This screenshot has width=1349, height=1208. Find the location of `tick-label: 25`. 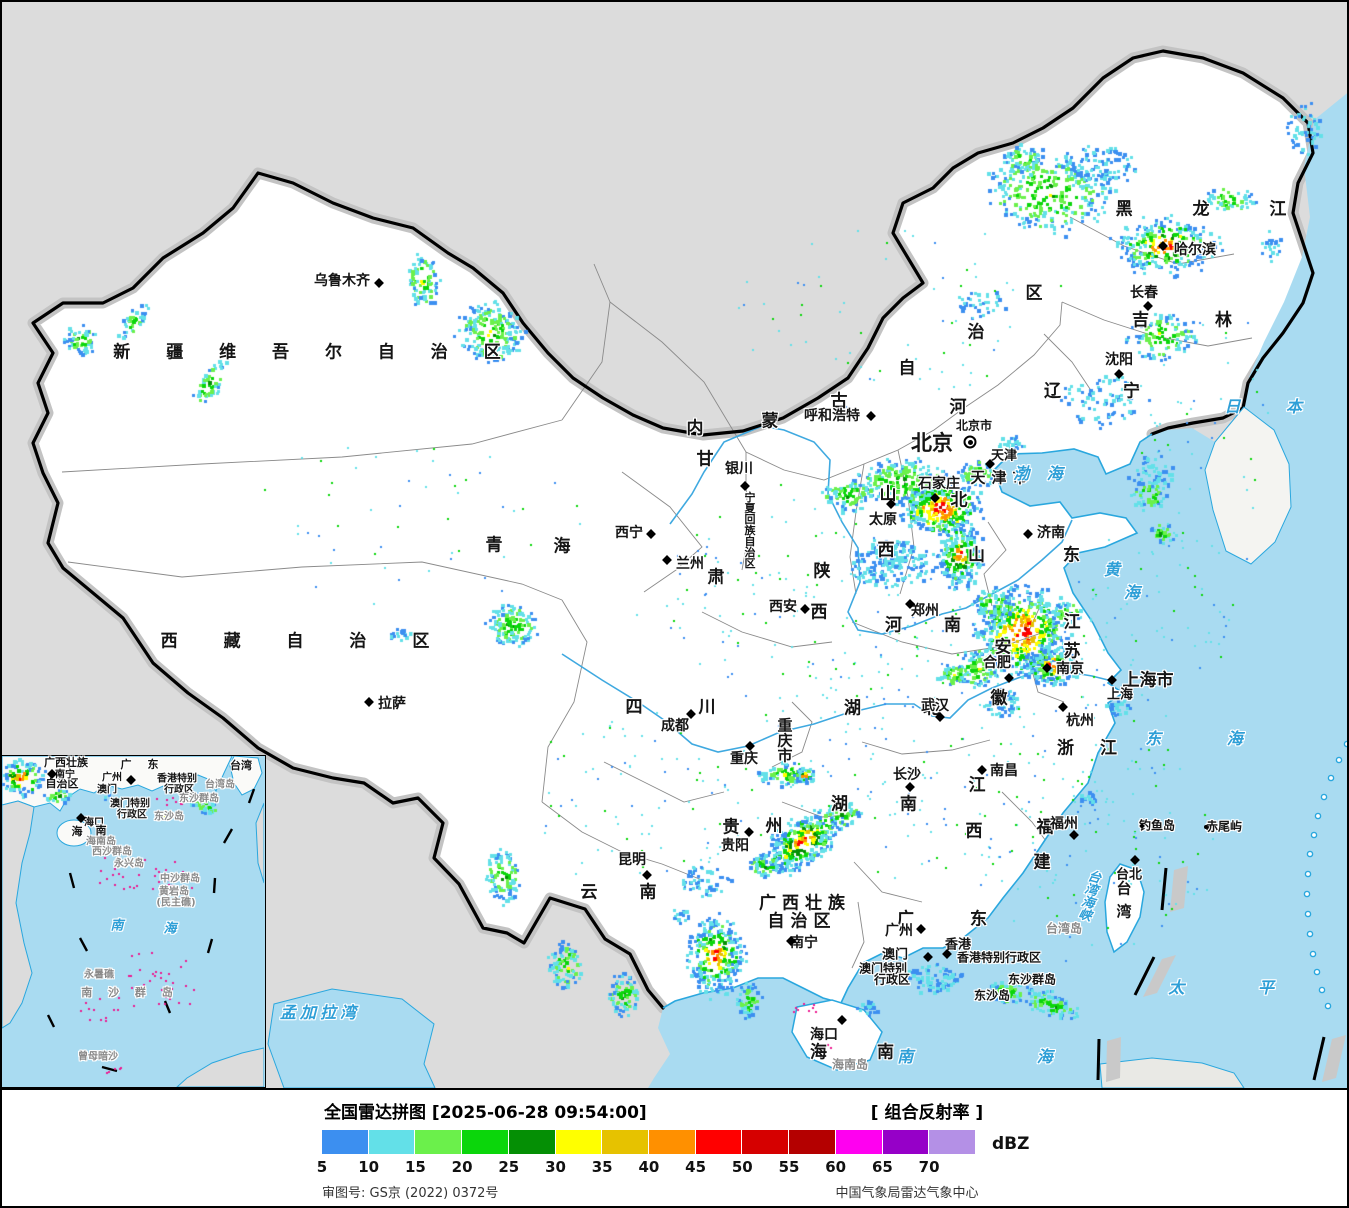

tick-label: 25 is located at coordinates (509, 1167).